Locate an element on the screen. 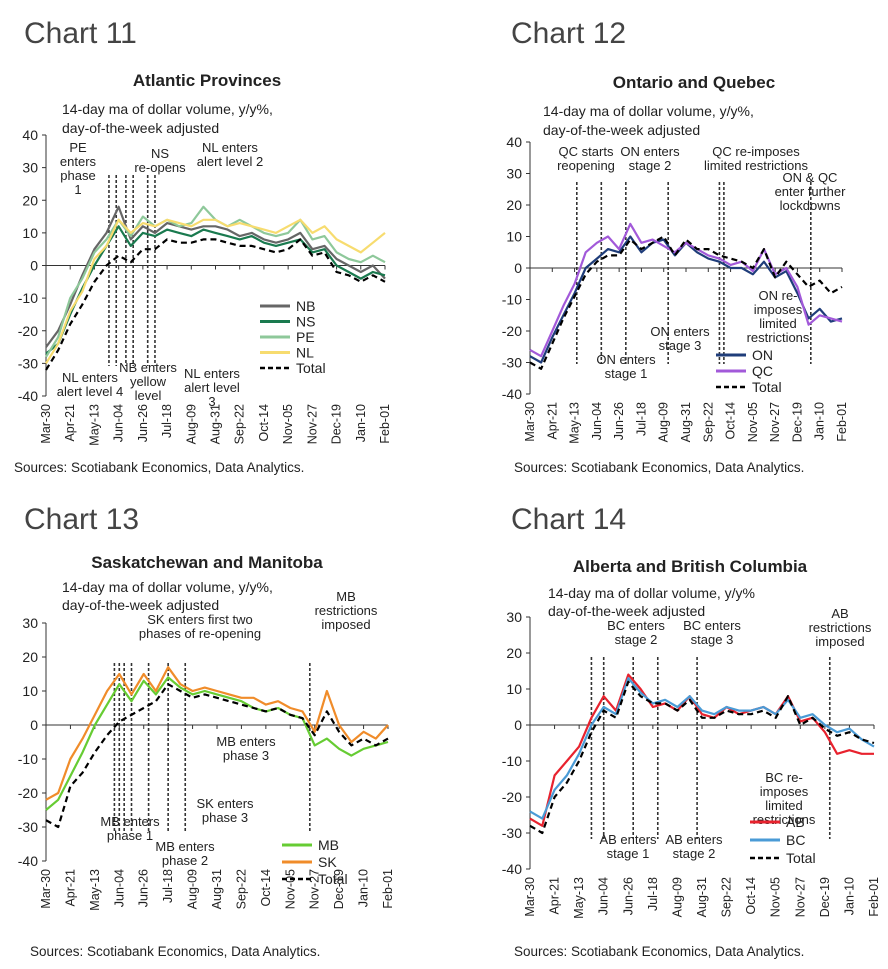 This screenshot has height=969, width=888. x-tick-label: Aug-09 is located at coordinates (191, 424).